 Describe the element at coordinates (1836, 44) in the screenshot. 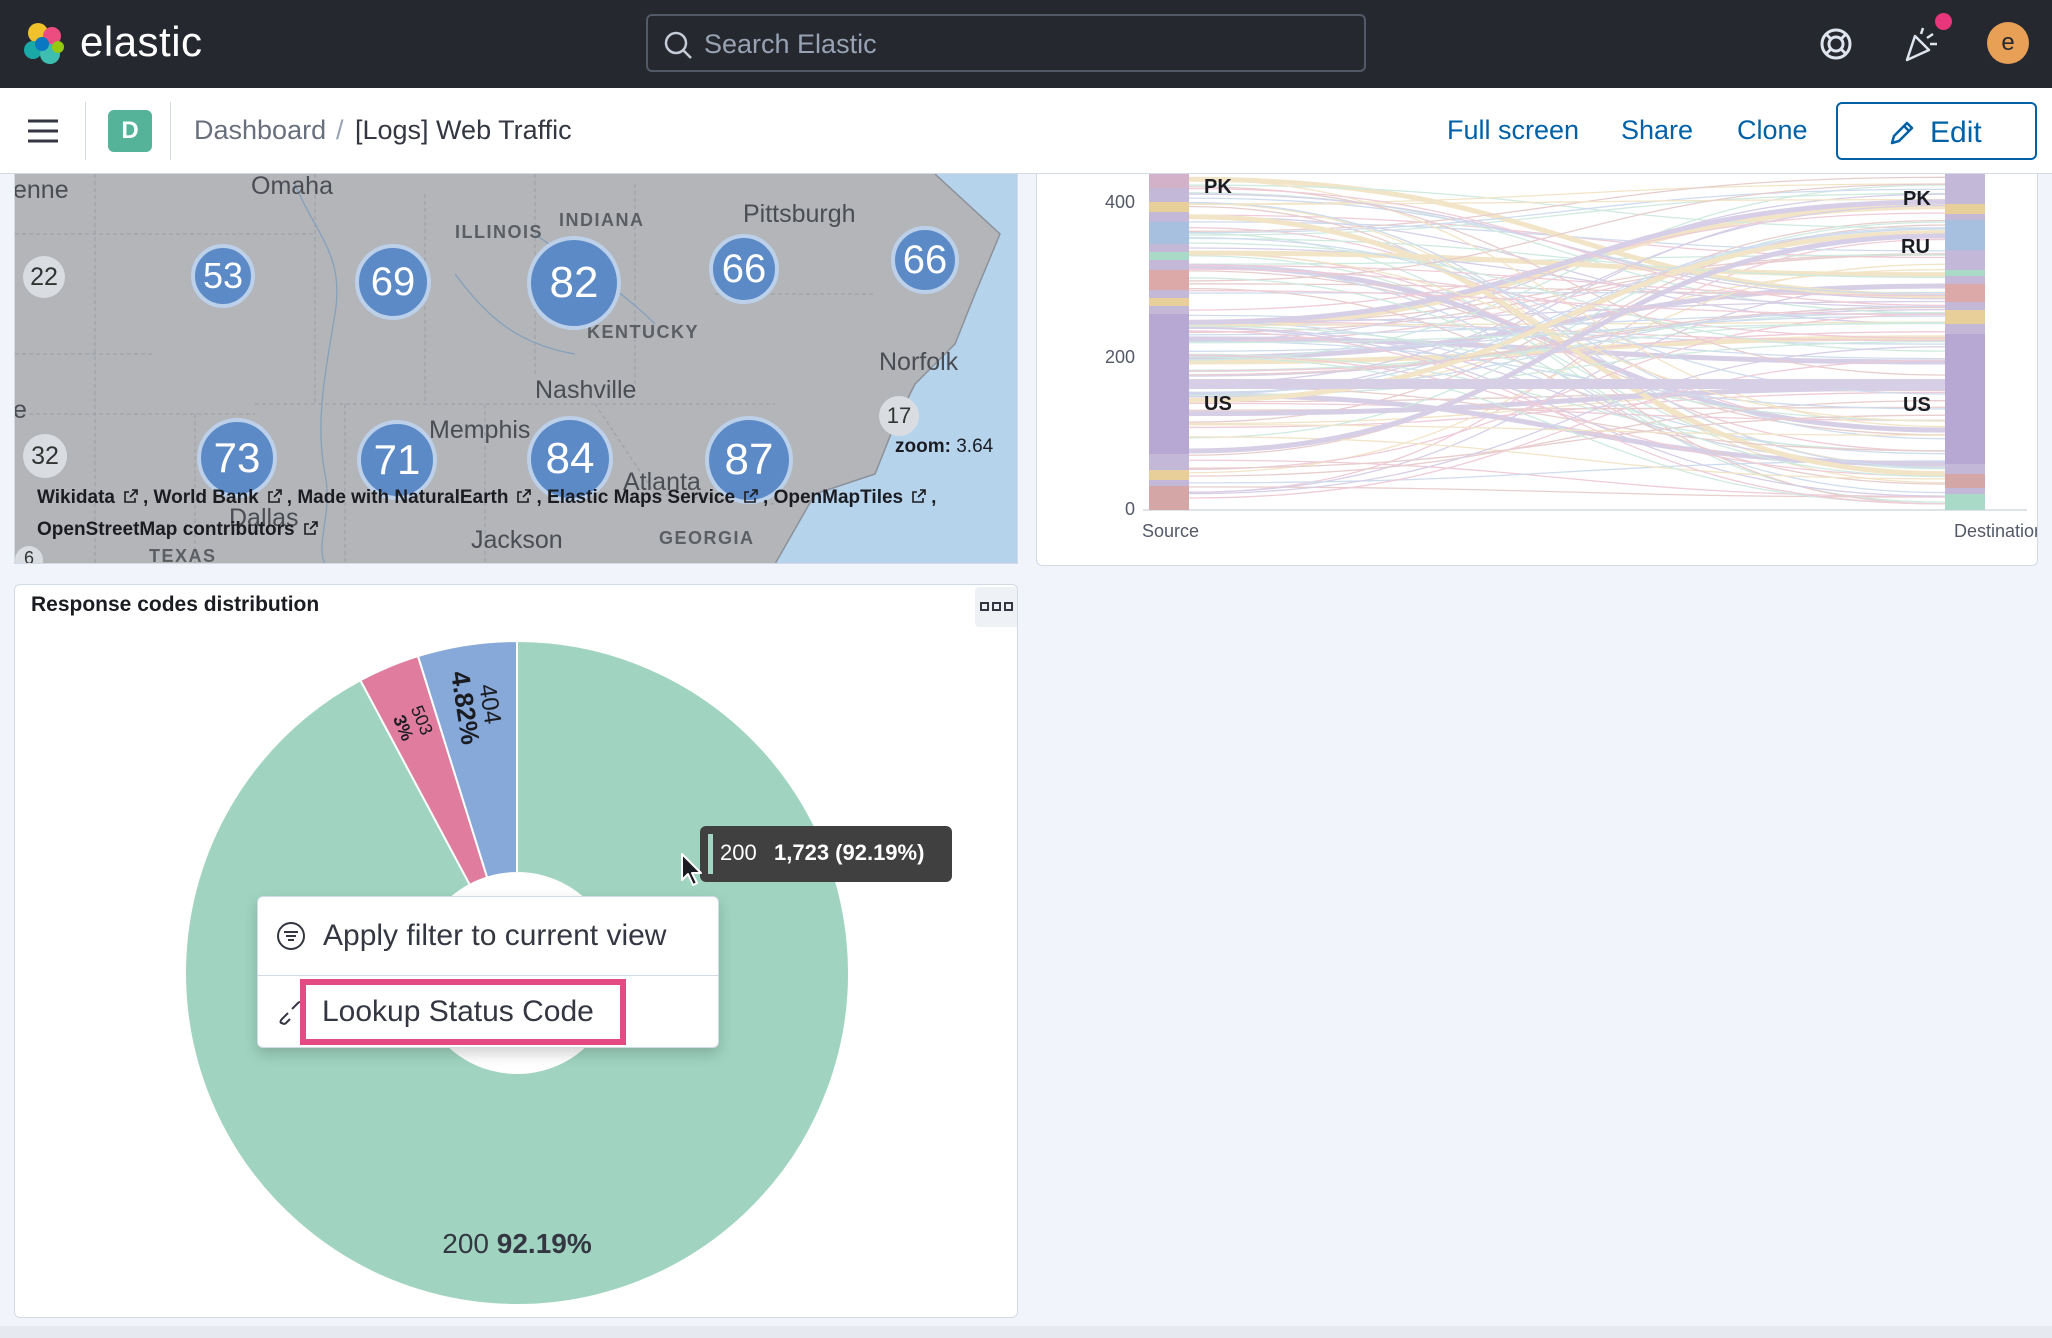

I see `help-icon` at that location.